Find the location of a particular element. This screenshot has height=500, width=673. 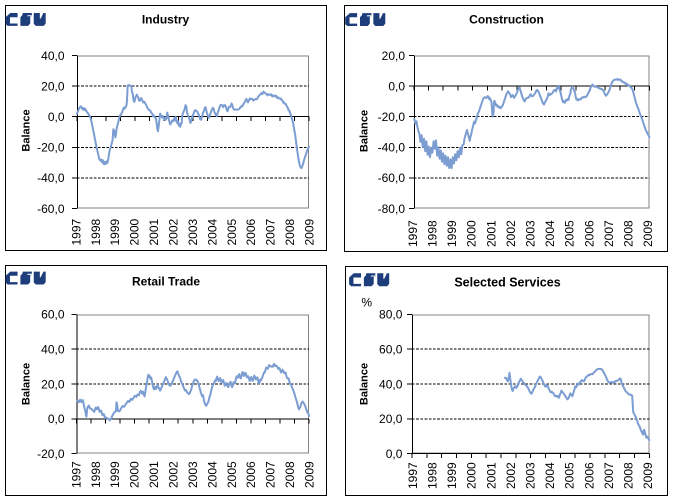

svg-text: 80,0 is located at coordinates (391, 315).